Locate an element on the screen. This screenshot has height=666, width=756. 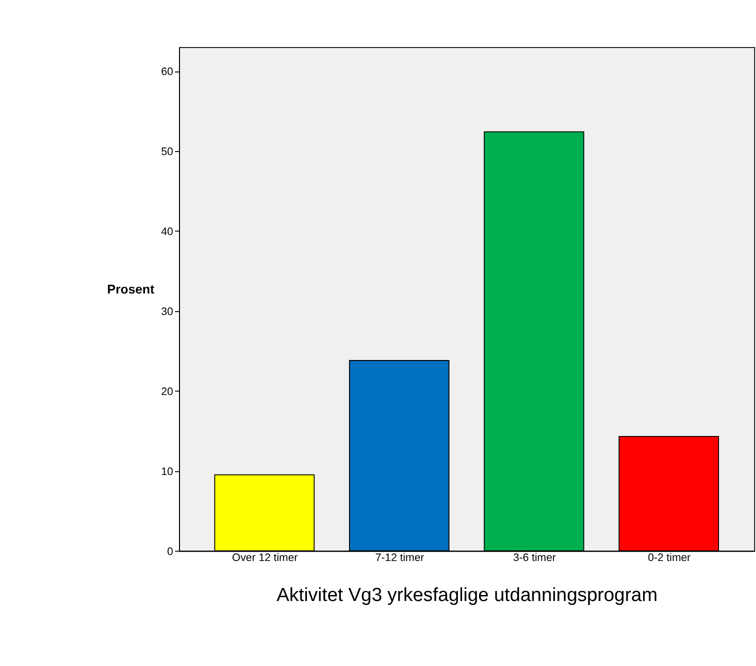
x-tick-label: Over 12 timer is located at coordinates (265, 558).